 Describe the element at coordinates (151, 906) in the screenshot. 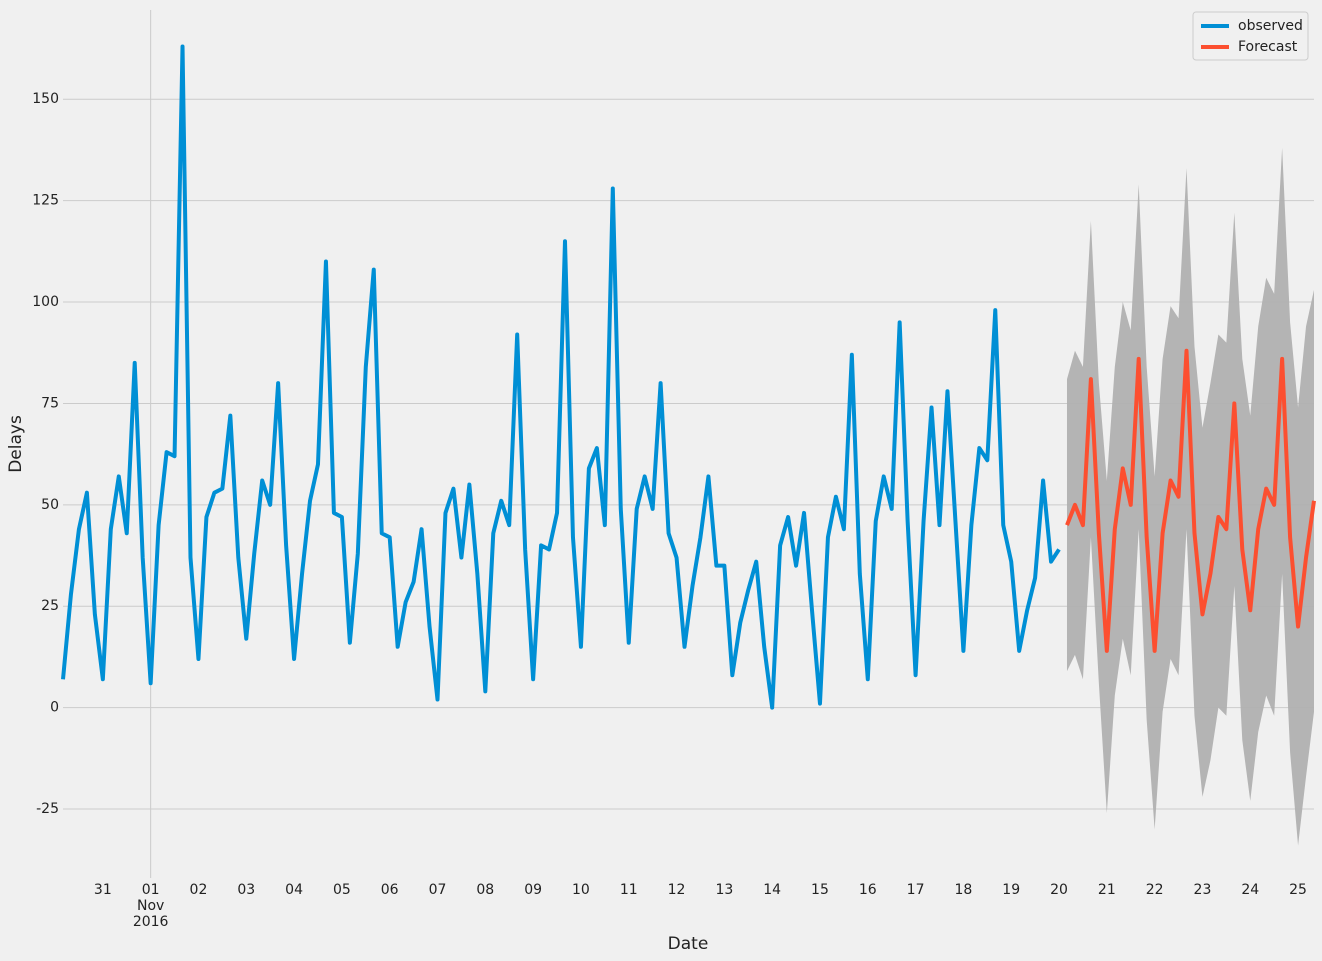

I see `x-tick-label: 01 Nov 2016` at that location.